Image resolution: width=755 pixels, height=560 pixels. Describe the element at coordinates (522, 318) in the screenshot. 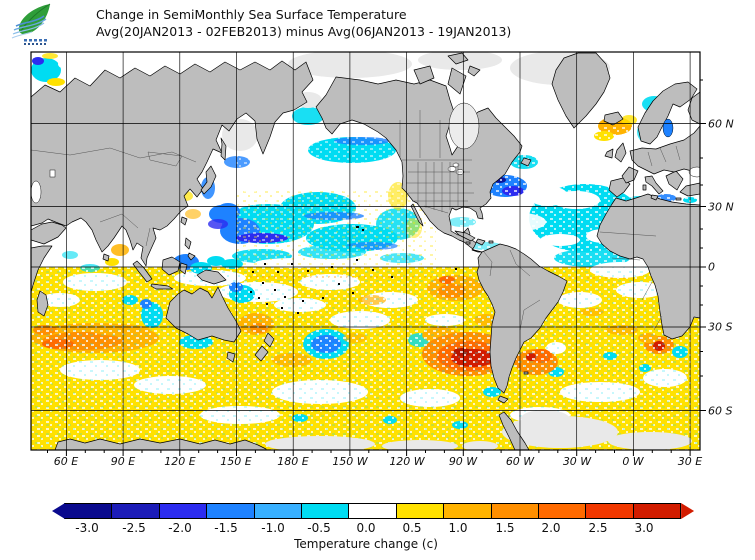

I see `land-south-america` at that location.